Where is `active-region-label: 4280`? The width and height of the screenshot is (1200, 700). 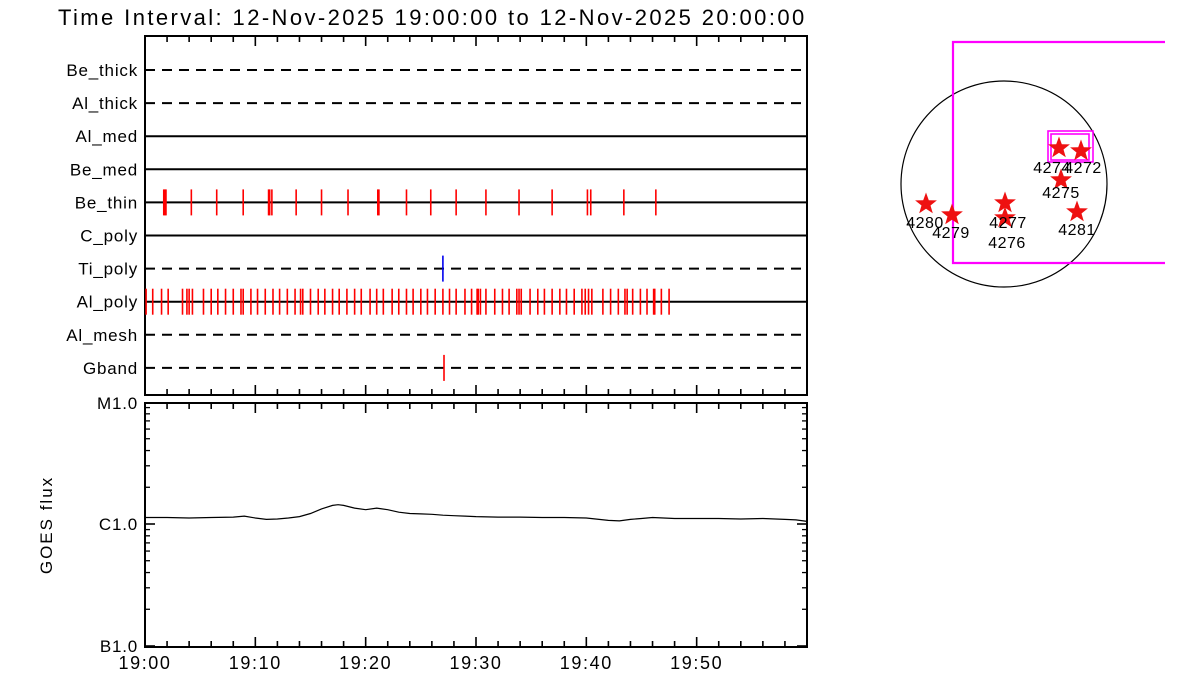 active-region-label: 4280 is located at coordinates (925, 223).